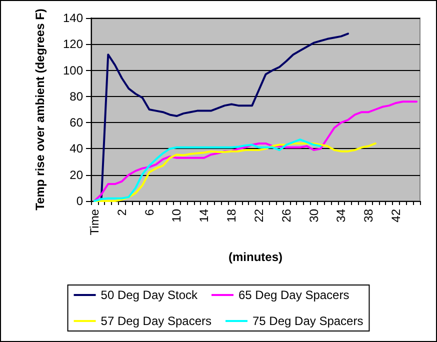  What do you see at coordinates (94, 222) in the screenshot?
I see `x-tick-label: Time` at bounding box center [94, 222].